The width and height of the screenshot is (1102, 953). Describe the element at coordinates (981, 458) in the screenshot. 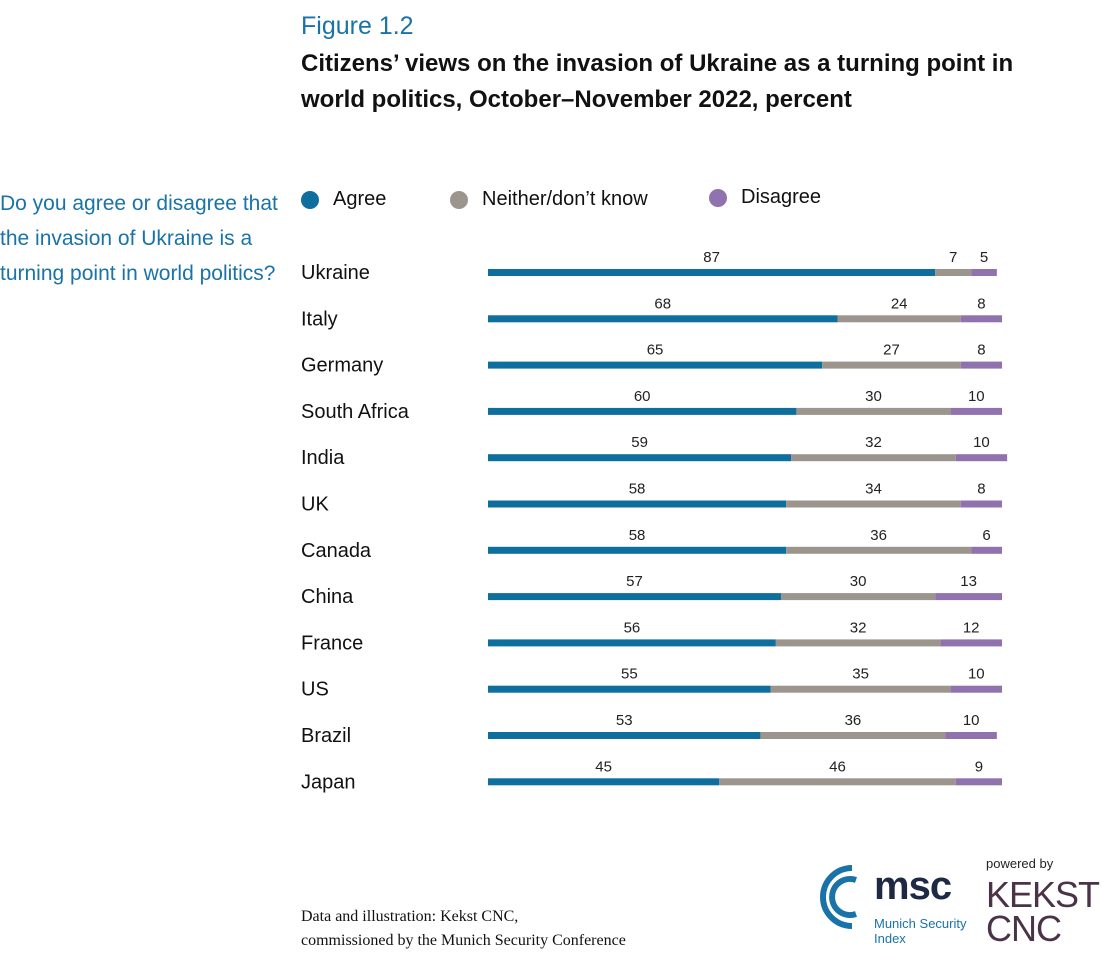

I see `bar-disagree-india` at that location.